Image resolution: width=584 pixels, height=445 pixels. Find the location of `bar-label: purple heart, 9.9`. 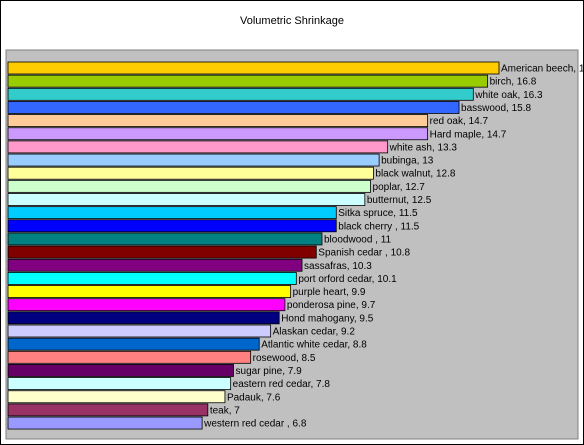

bar-label: purple heart, 9.9 is located at coordinates (329, 292).